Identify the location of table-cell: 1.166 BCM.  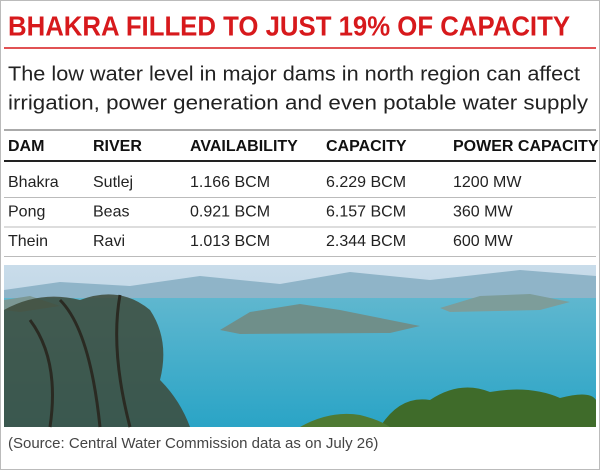
(230, 182).